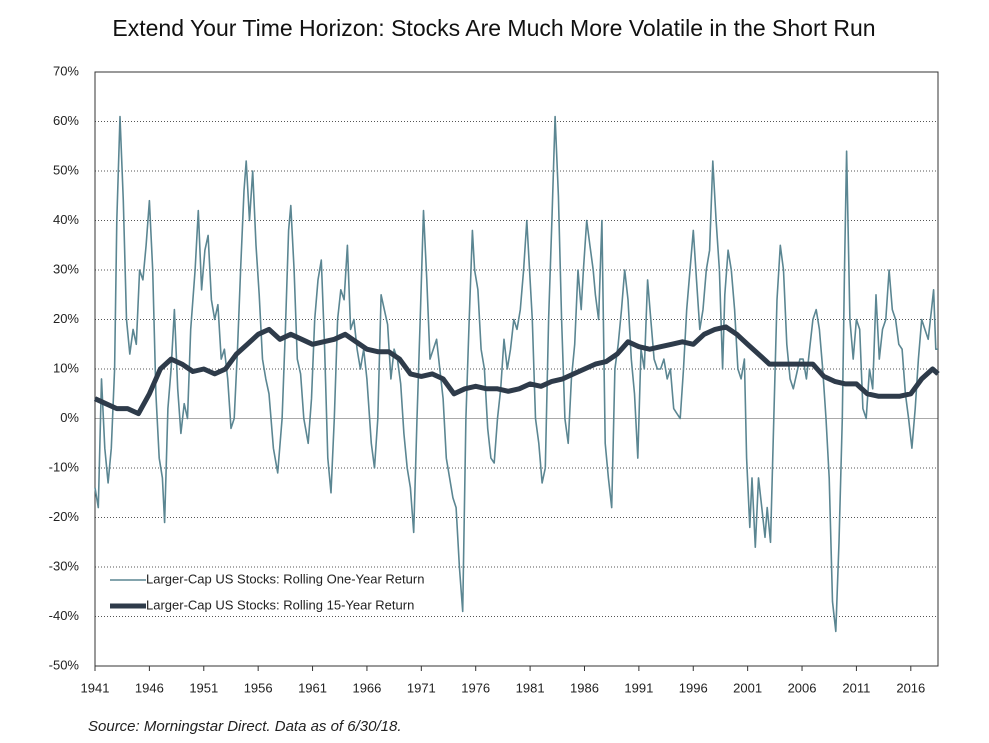 This screenshot has height=743, width=989. What do you see at coordinates (802, 687) in the screenshot?
I see `x-tick-label: 2006` at bounding box center [802, 687].